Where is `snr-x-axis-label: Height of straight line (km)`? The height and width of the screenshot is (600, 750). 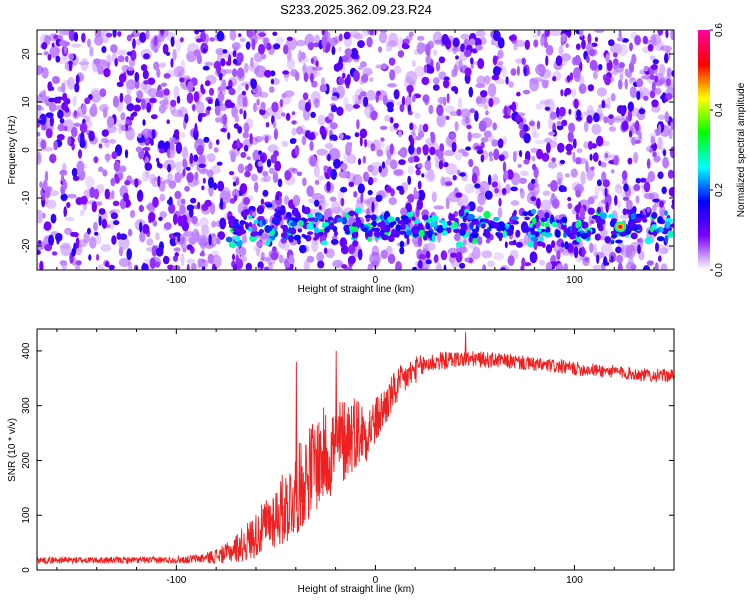
snr-x-axis-label: Height of straight line (km) is located at coordinates (356, 589).